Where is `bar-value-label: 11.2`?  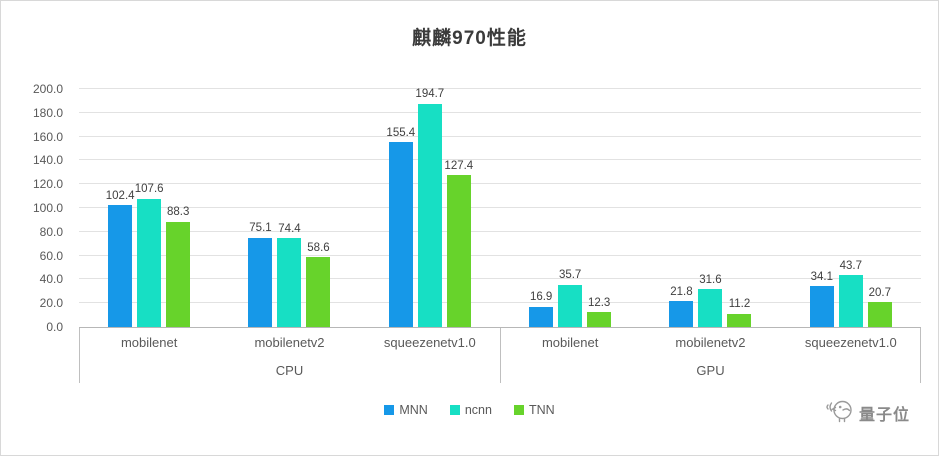 bar-value-label: 11.2 is located at coordinates (739, 304).